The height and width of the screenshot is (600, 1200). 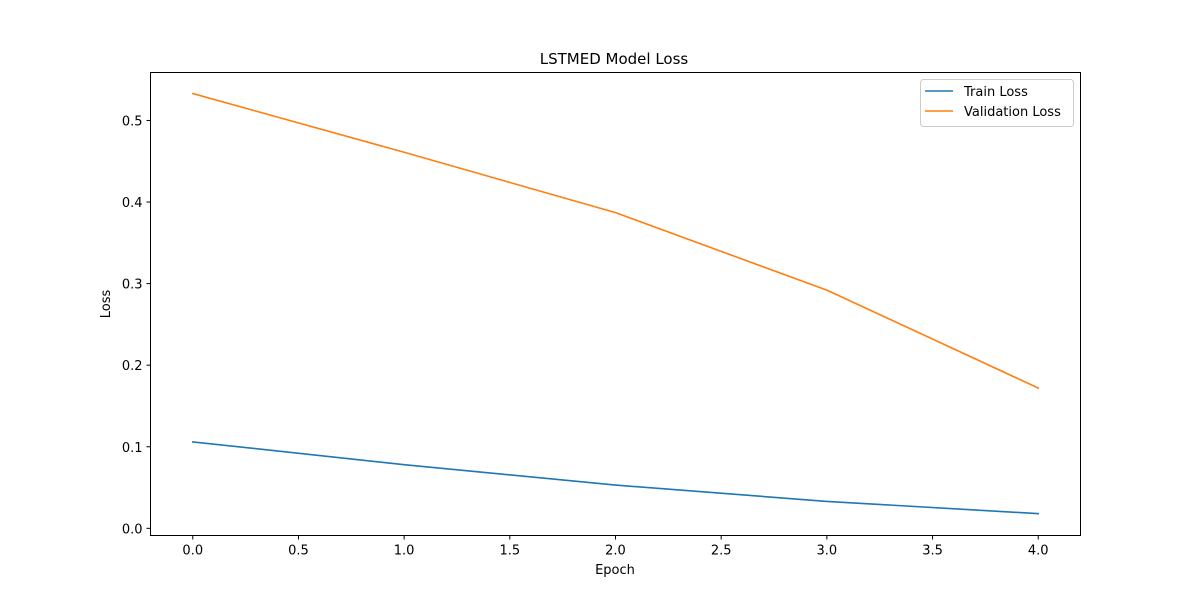 I want to click on x-tick-label: 2.5, so click(x=721, y=551).